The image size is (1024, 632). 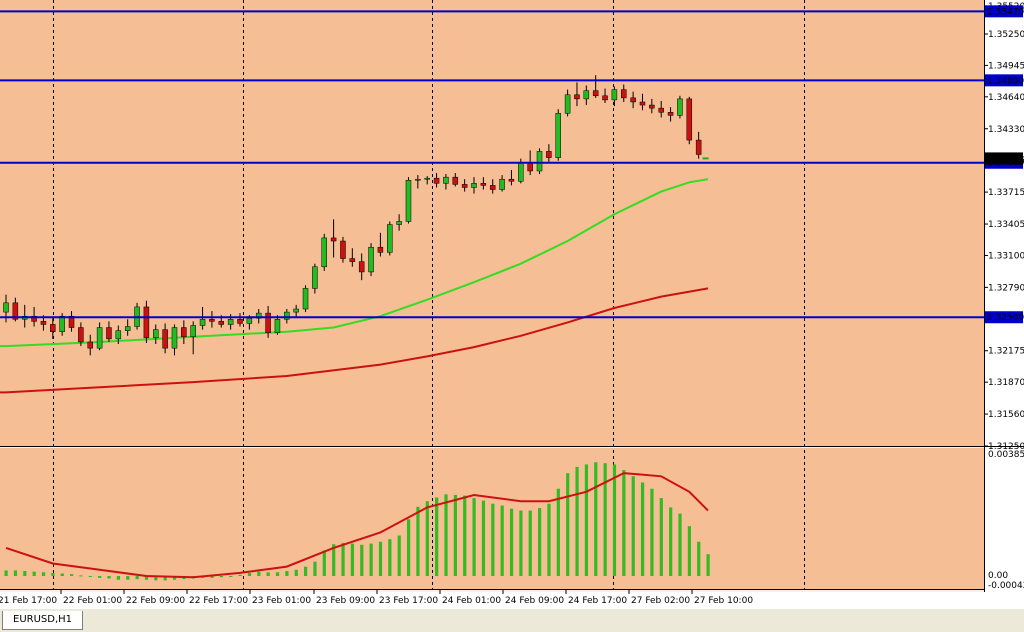 What do you see at coordinates (512, 620) in the screenshot?
I see `tab-bar-background` at bounding box center [512, 620].